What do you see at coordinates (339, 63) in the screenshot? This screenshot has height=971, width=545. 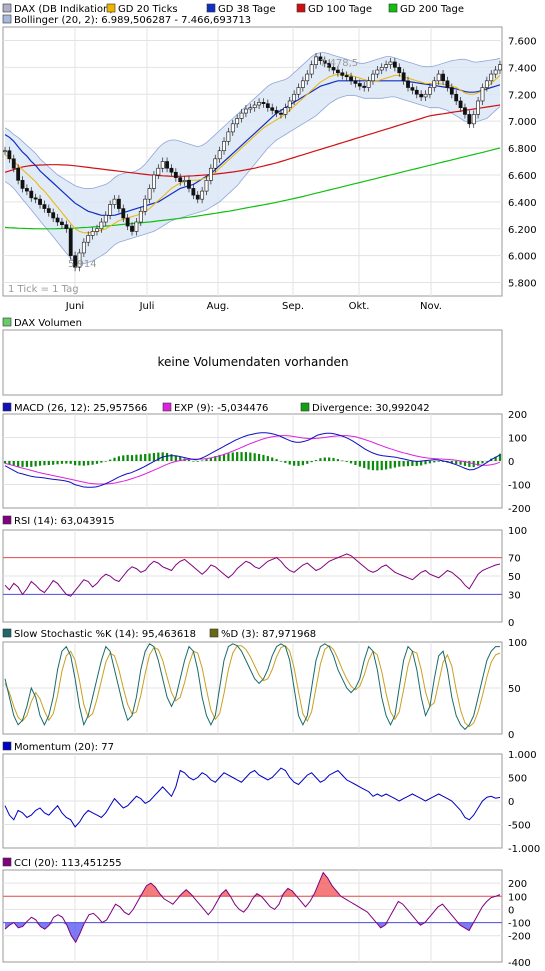 I see `price-high-annotation: 7.478,5` at bounding box center [339, 63].